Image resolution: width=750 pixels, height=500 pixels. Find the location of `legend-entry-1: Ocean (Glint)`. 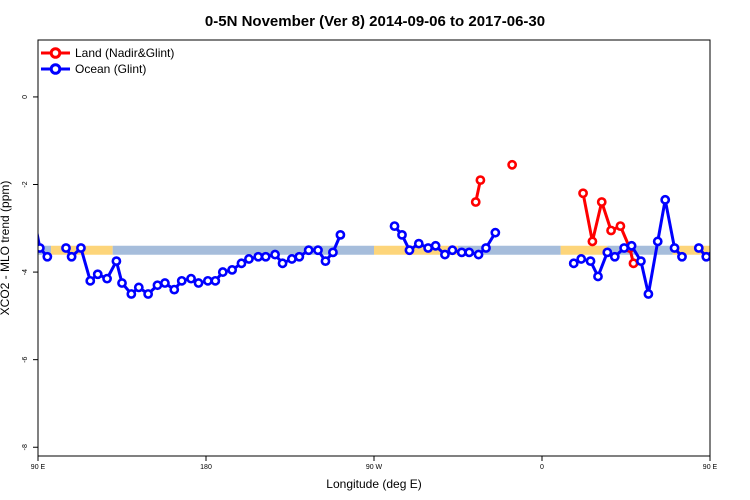

legend-entry-1: Ocean (Glint) is located at coordinates (93, 69).